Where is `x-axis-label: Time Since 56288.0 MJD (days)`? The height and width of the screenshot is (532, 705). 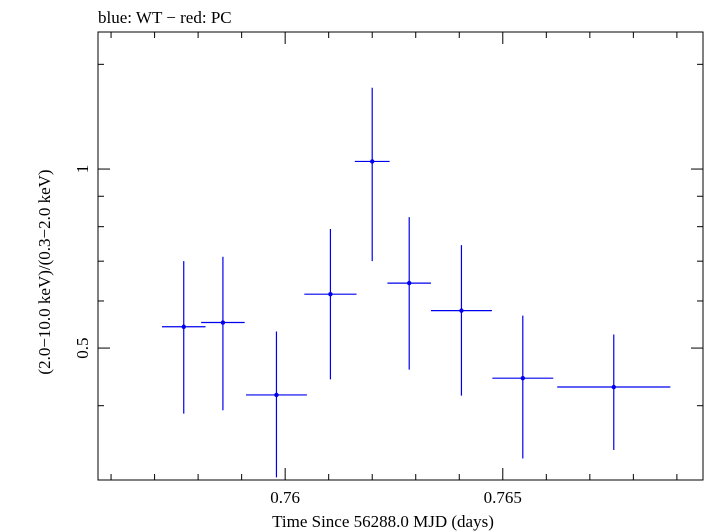 x-axis-label: Time Since 56288.0 MJD (days) is located at coordinates (383, 521).